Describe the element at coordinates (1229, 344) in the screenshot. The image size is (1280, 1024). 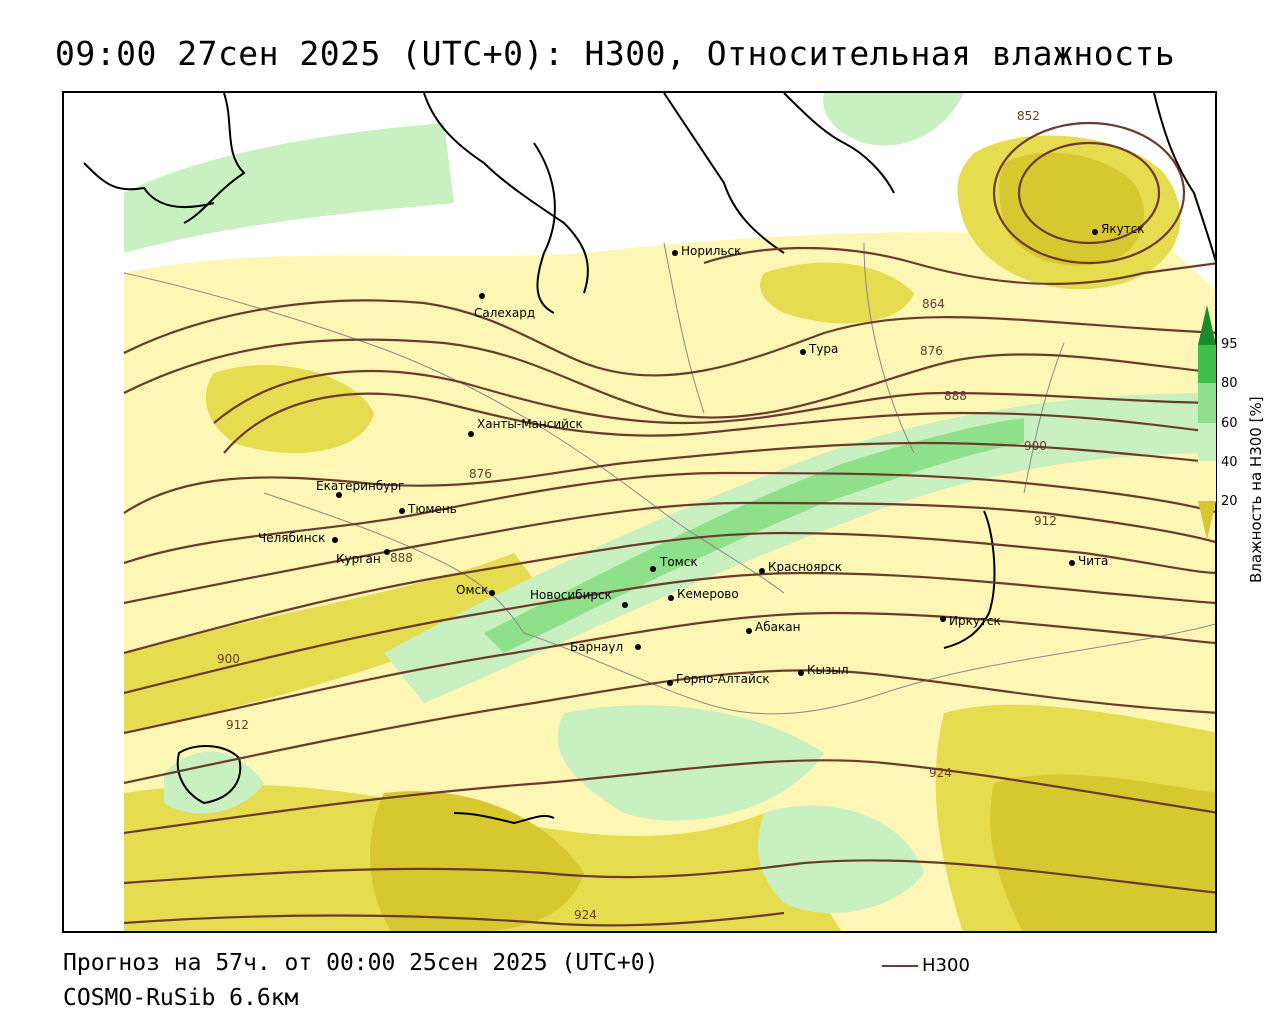
I see `colorbar-tick: 95` at that location.